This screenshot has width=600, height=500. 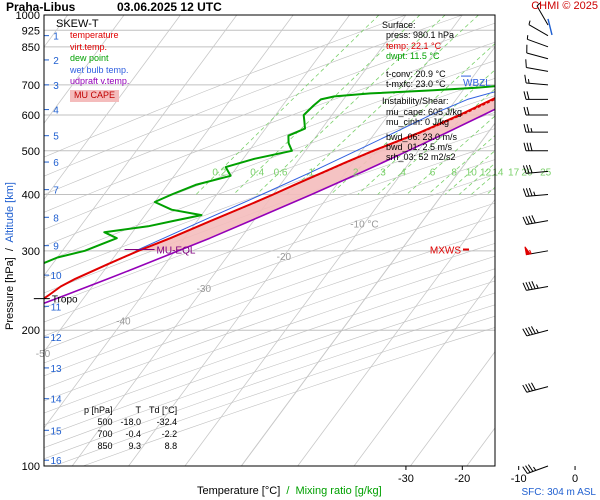 What do you see at coordinates (462, 479) in the screenshot?
I see `temperature-tick-label: -20` at bounding box center [462, 479].